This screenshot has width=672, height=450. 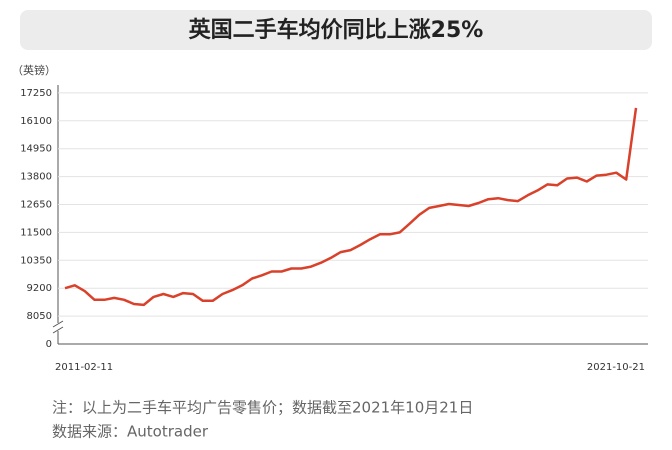 What do you see at coordinates (36, 149) in the screenshot?
I see `y-tick-label: 14950` at bounding box center [36, 149].